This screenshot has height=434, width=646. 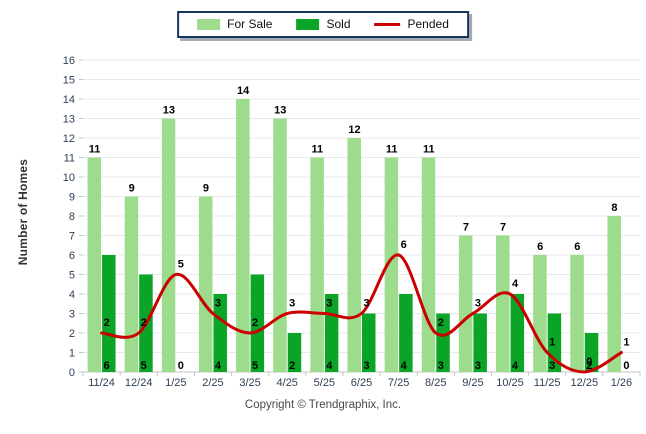 What do you see at coordinates (249, 383) in the screenshot?
I see `x-tick-label: 3/25` at bounding box center [249, 383].